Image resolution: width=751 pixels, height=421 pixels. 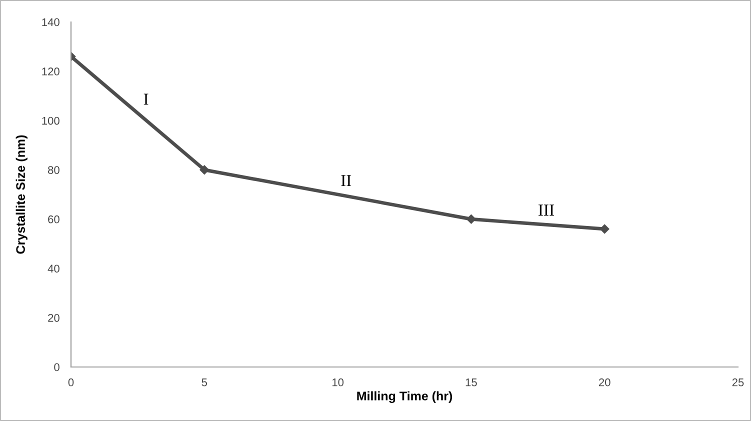 What do you see at coordinates (51, 120) in the screenshot?
I see `y-tick-label: 100` at bounding box center [51, 120].